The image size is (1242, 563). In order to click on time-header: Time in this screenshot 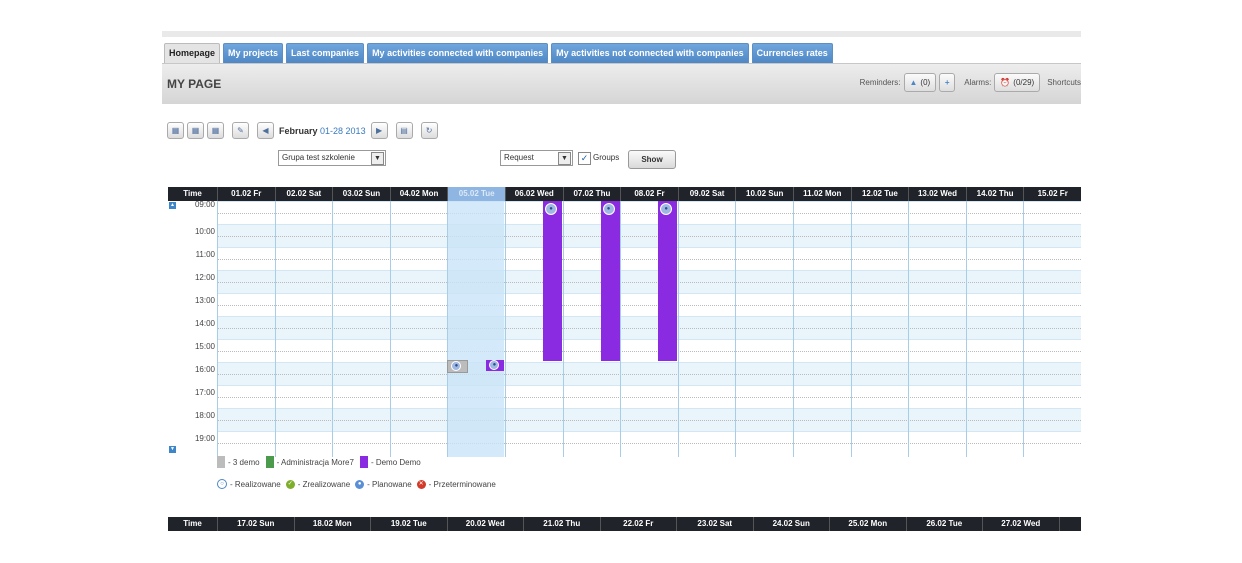, I will do `click(192, 193)`.